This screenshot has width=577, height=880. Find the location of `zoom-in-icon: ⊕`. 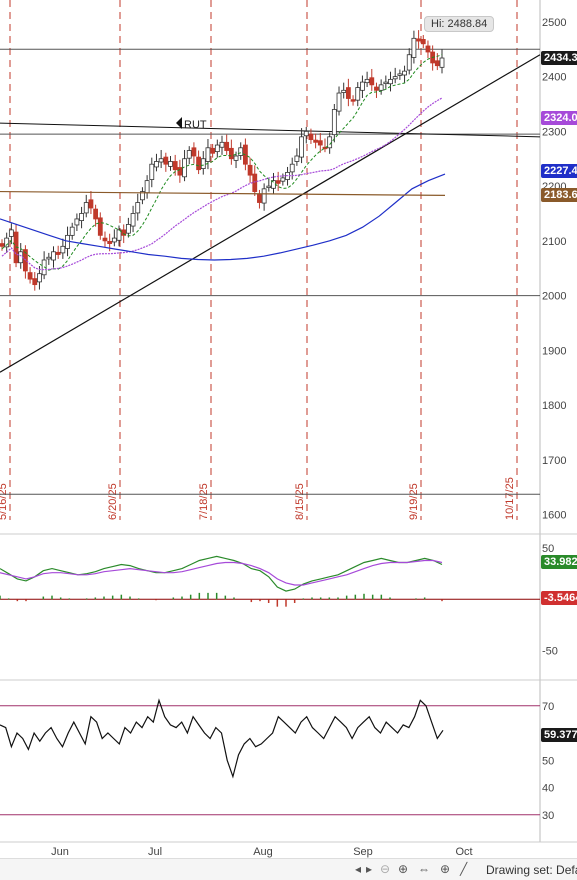

zoom-in-icon: ⊕ is located at coordinates (403, 869).